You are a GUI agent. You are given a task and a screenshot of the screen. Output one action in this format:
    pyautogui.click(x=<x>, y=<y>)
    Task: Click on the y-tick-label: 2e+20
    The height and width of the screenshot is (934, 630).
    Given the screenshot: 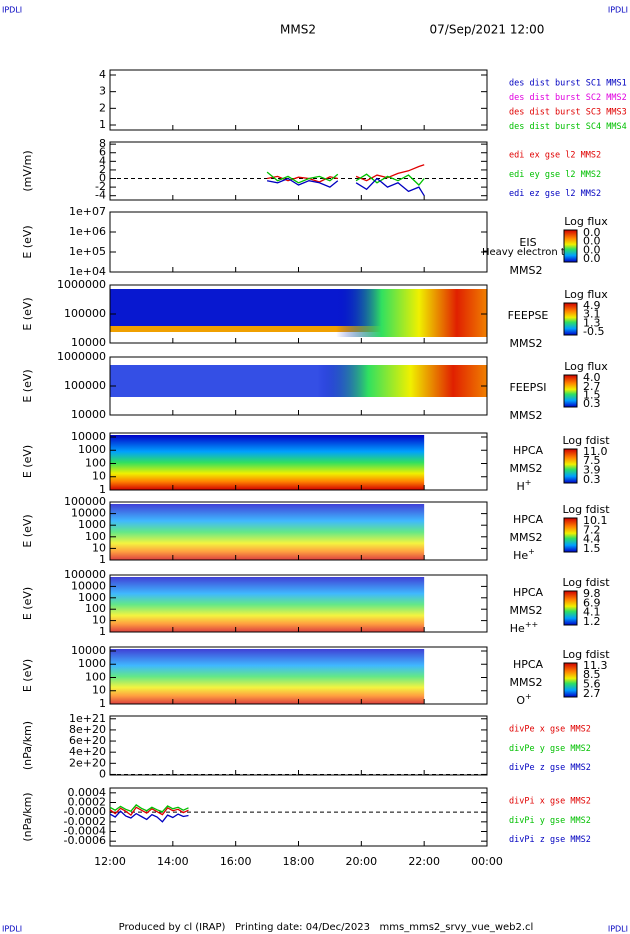 What is the action you would take?
    pyautogui.click(x=87, y=762)
    